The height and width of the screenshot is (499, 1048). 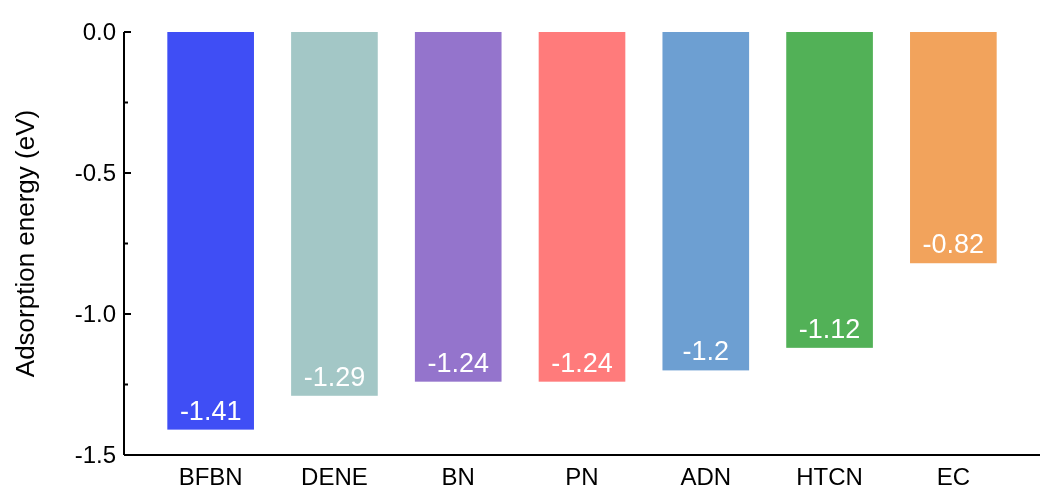 I want to click on x-tick-label: ADN, so click(x=706, y=476).